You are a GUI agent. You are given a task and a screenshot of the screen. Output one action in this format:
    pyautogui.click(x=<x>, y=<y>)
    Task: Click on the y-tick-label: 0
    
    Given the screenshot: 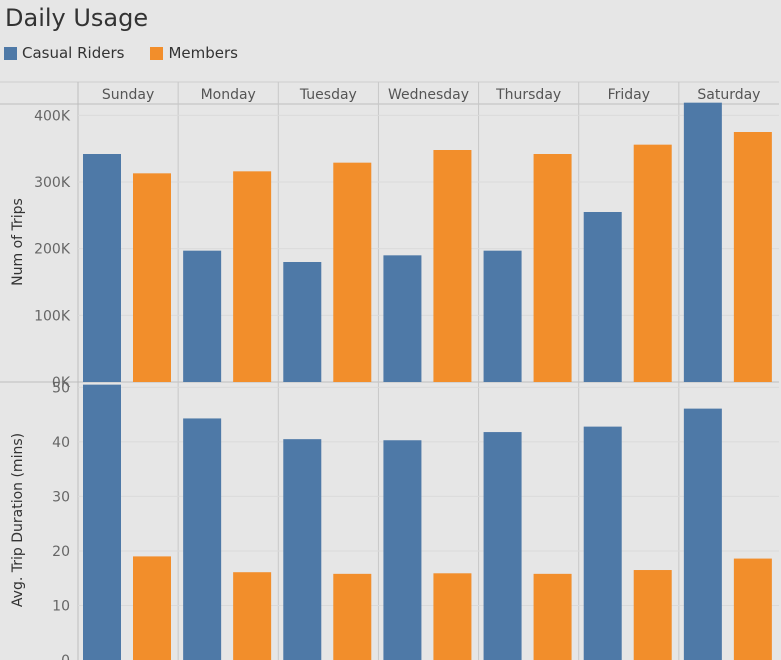 What is the action you would take?
    pyautogui.click(x=65, y=656)
    